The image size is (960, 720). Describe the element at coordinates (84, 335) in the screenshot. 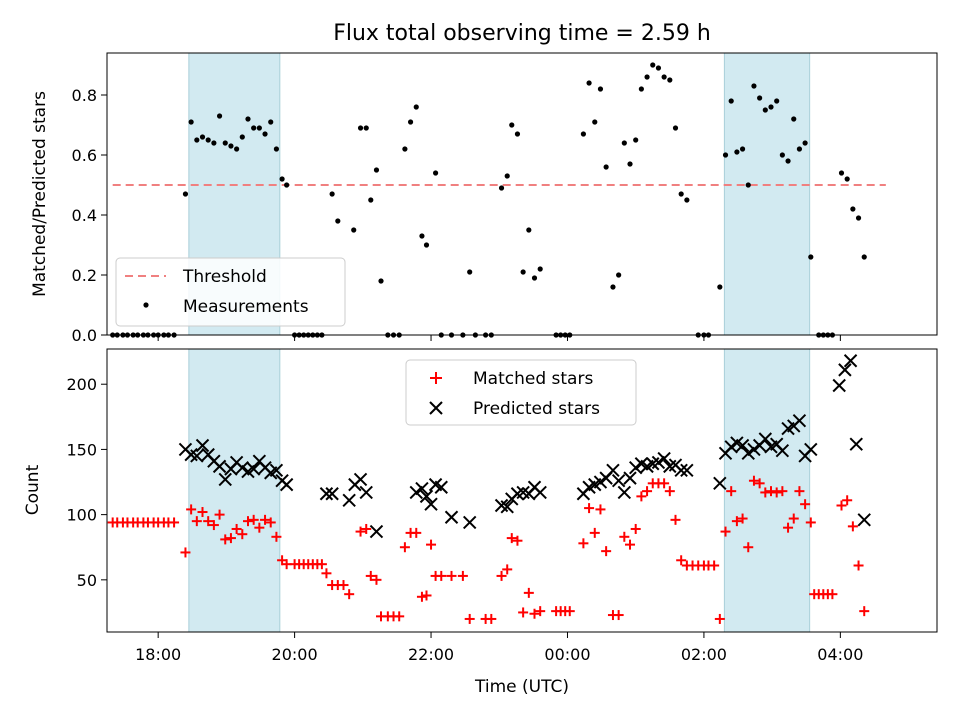

I see `y-tick-label: 0.0` at that location.